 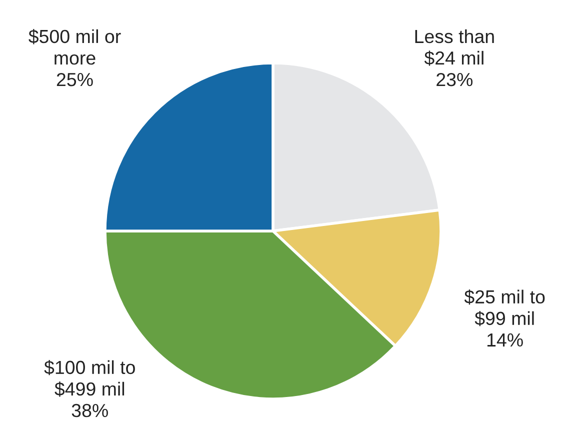 What do you see at coordinates (454, 47) in the screenshot?
I see `slice-label: Less than $24 mil` at bounding box center [454, 47].